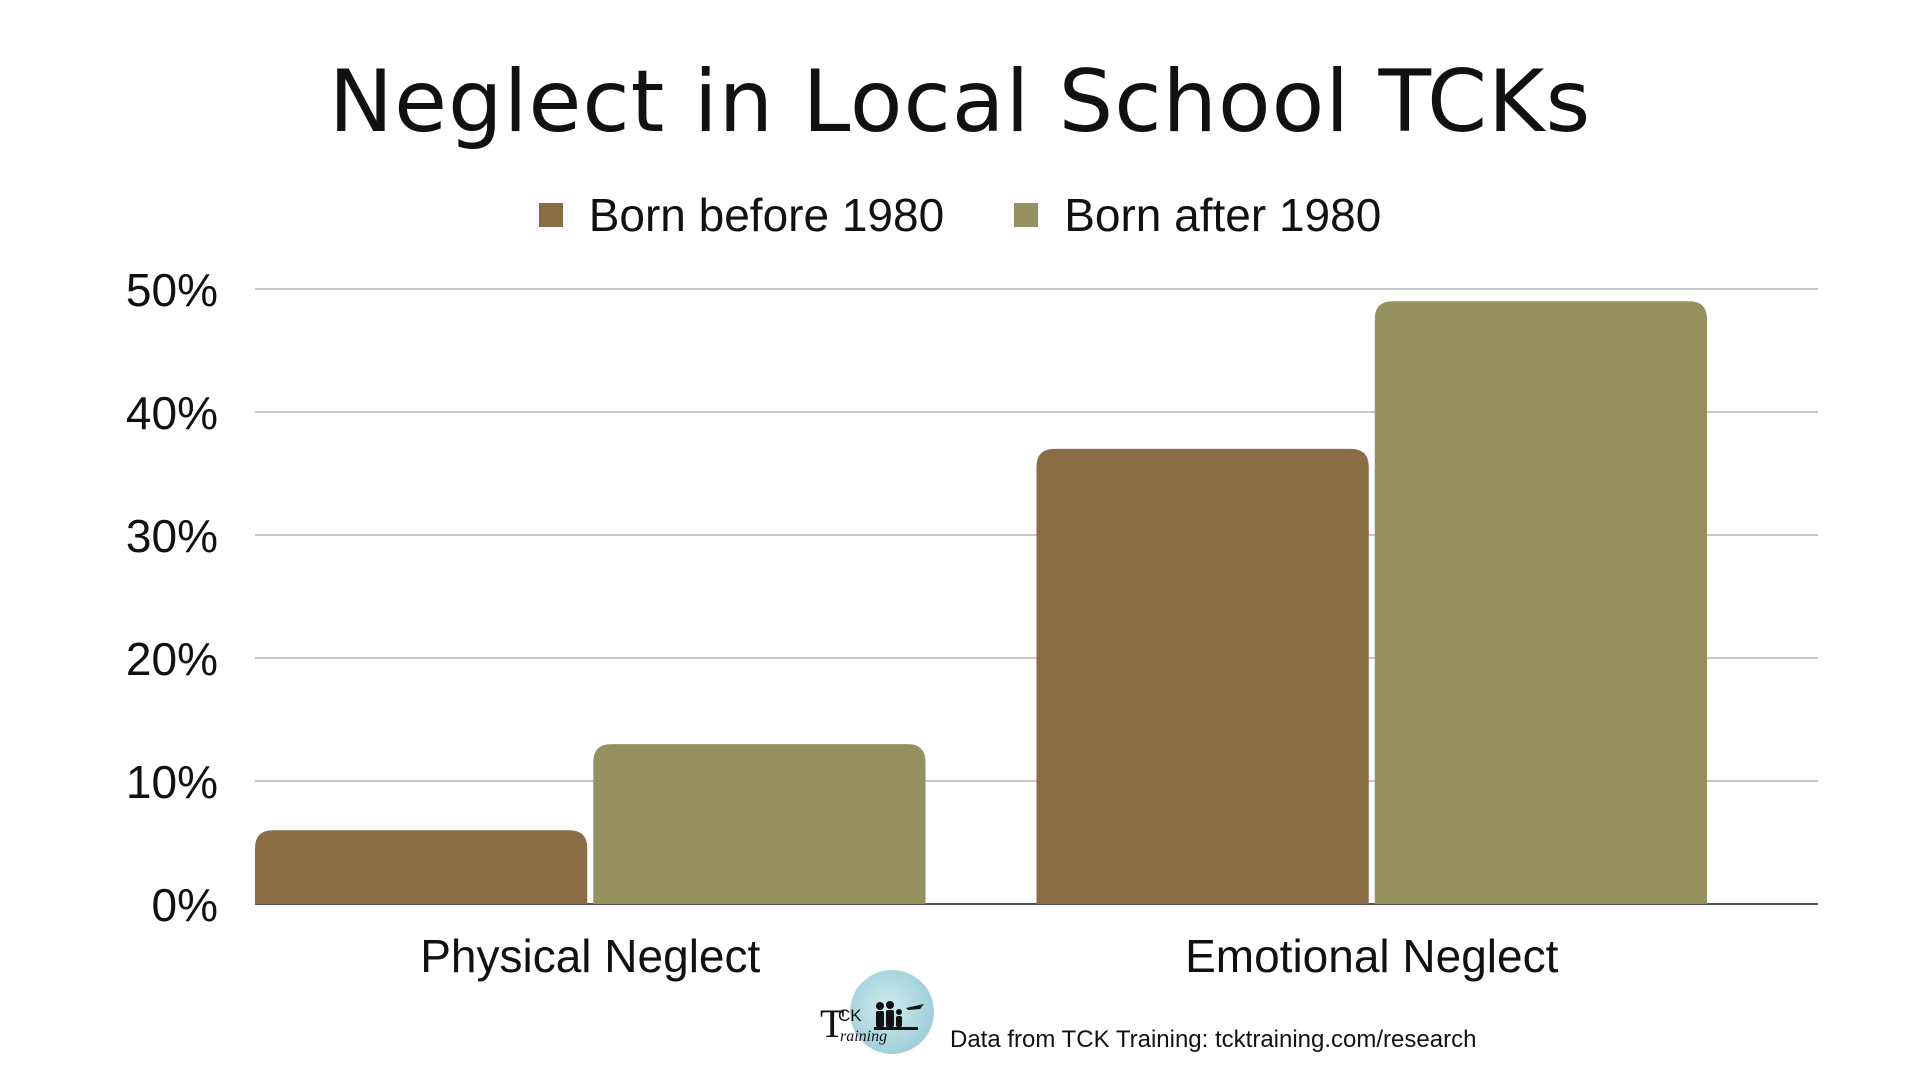 The image size is (1920, 1080). Describe the element at coordinates (1026, 215) in the screenshot. I see `legend-swatch-born-after-1980` at that location.